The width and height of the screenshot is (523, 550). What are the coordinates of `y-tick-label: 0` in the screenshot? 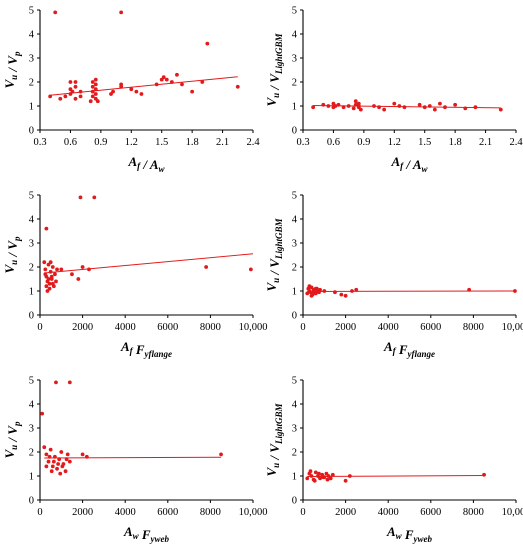 It's located at (31, 501).